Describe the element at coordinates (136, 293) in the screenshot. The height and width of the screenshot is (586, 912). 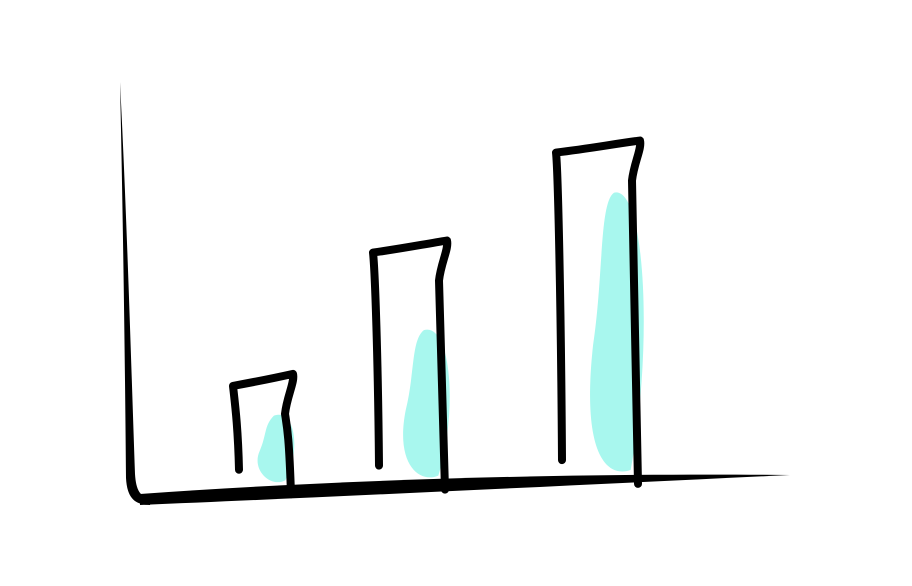
I see `y-axis` at that location.